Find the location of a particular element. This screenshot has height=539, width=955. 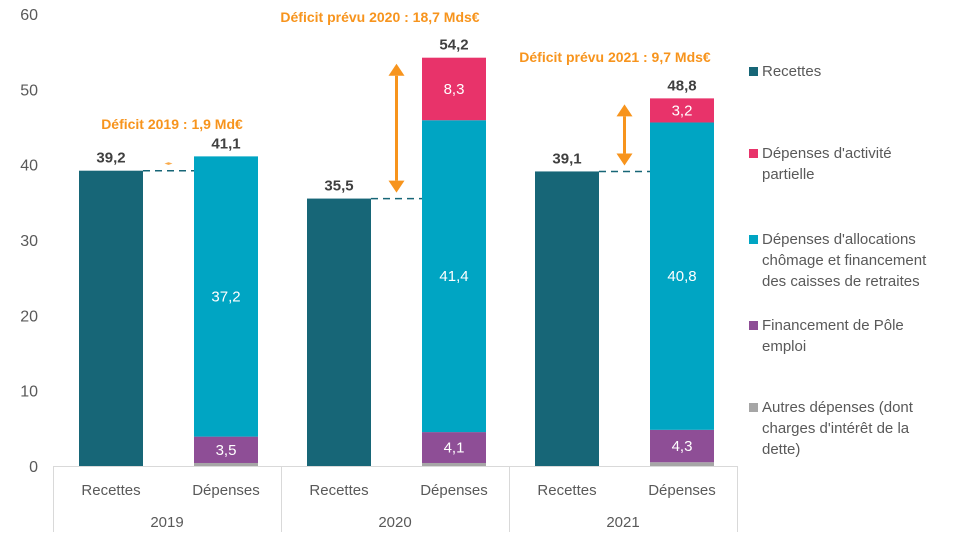

legend-item: Financement de Pôle emploi is located at coordinates (826, 336).